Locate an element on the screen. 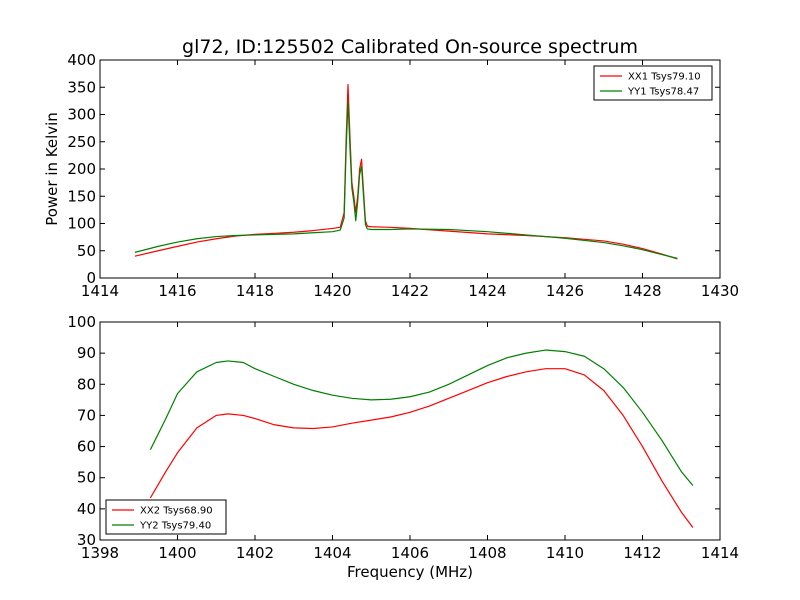 The width and height of the screenshot is (800, 600). y-tick-label: 250 is located at coordinates (81, 142).